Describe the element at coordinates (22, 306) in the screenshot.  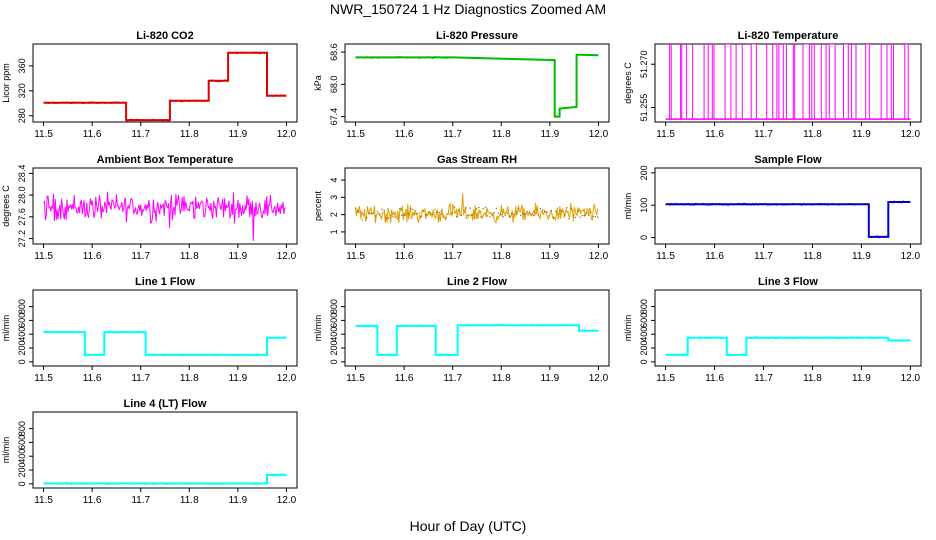
I see `y-tick-label: 800` at that location.